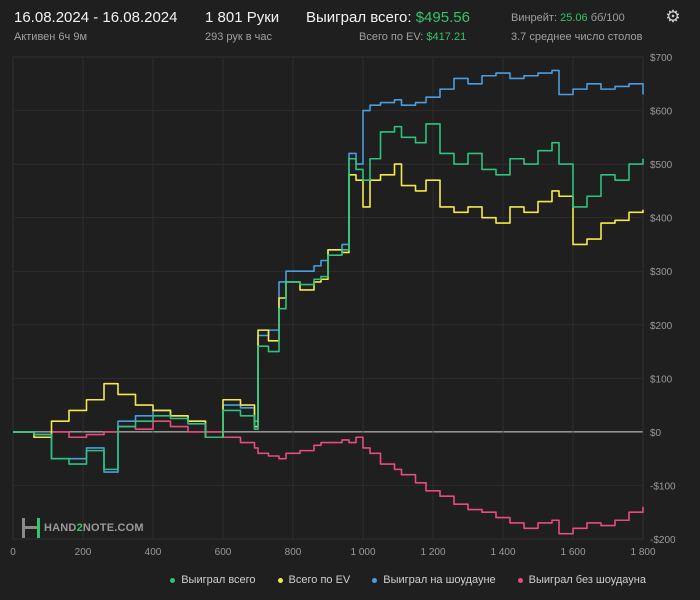 The height and width of the screenshot is (600, 700). Describe the element at coordinates (574, 18) in the screenshot. I see `winrate-value: 25.06` at that location.